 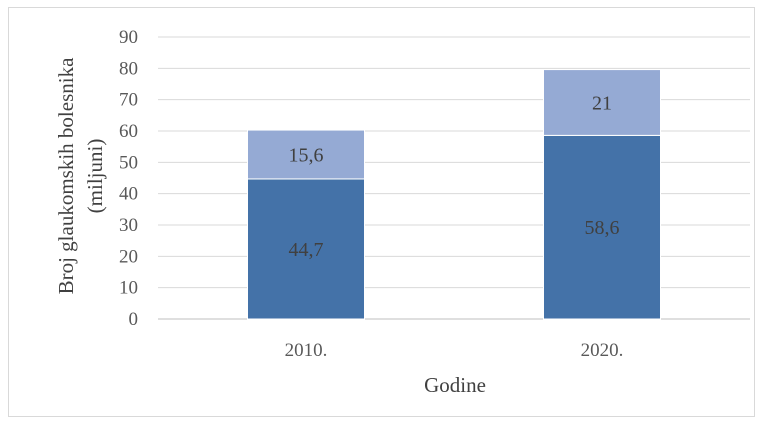 What do you see at coordinates (128, 131) in the screenshot?
I see `y-tick-label: 60` at bounding box center [128, 131].